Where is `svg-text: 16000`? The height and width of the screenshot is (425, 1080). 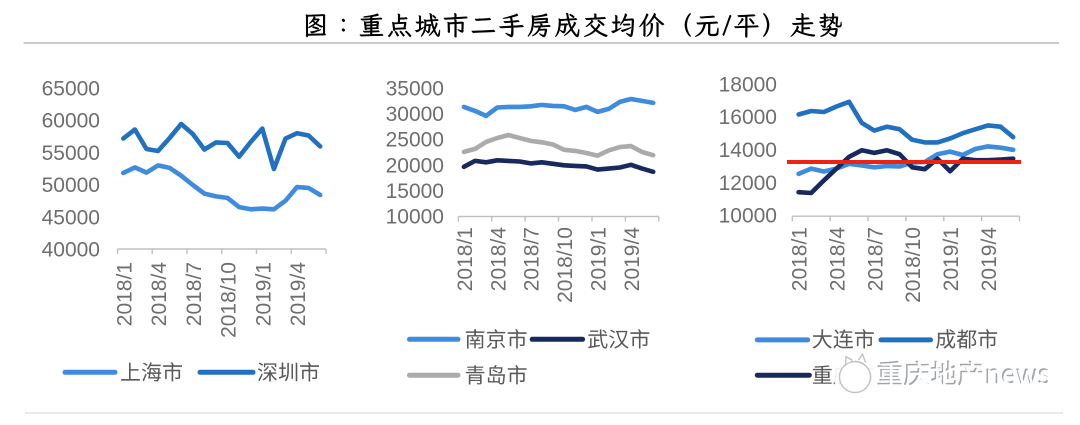 svg-text: 16000 is located at coordinates (748, 117).